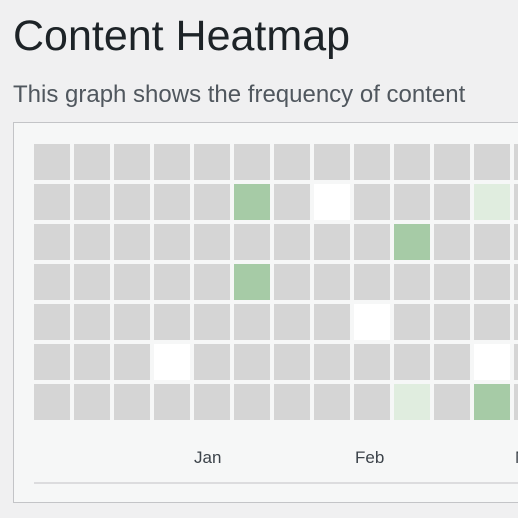 The width and height of the screenshot is (518, 518). Describe the element at coordinates (208, 457) in the screenshot. I see `month-label-jan: Jan` at that location.